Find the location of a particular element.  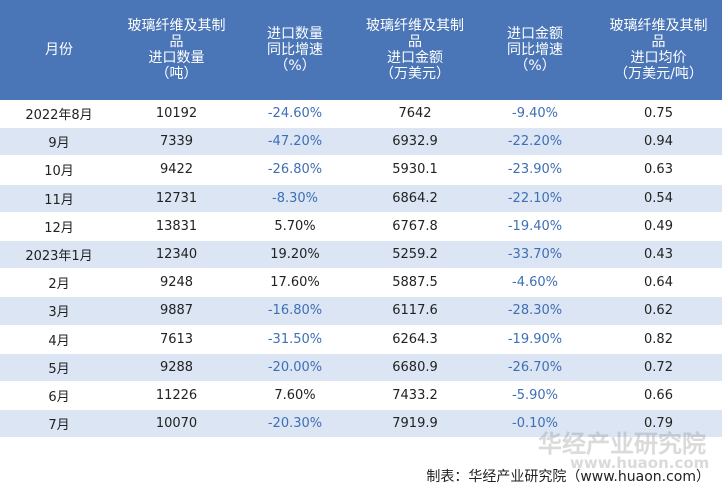

table-cell: 10月 is located at coordinates (59, 170).